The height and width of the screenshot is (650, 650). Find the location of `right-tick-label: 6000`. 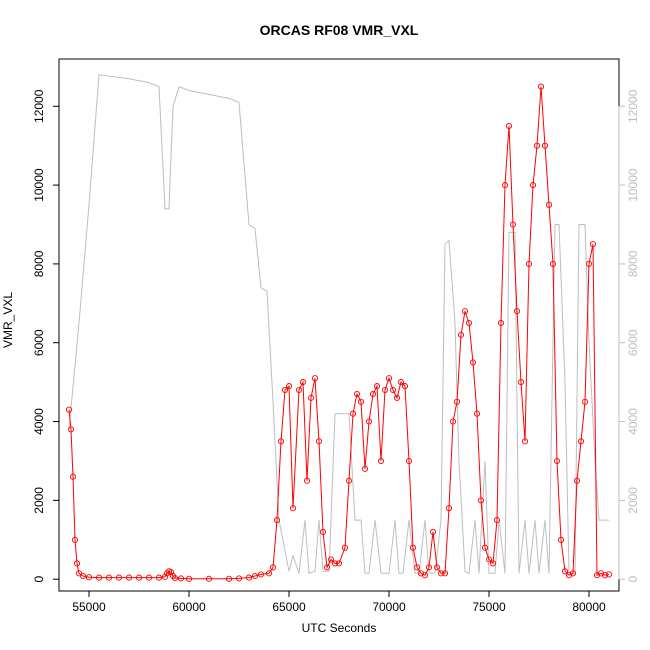

right-tick-label: 6000 is located at coordinates (633, 342).